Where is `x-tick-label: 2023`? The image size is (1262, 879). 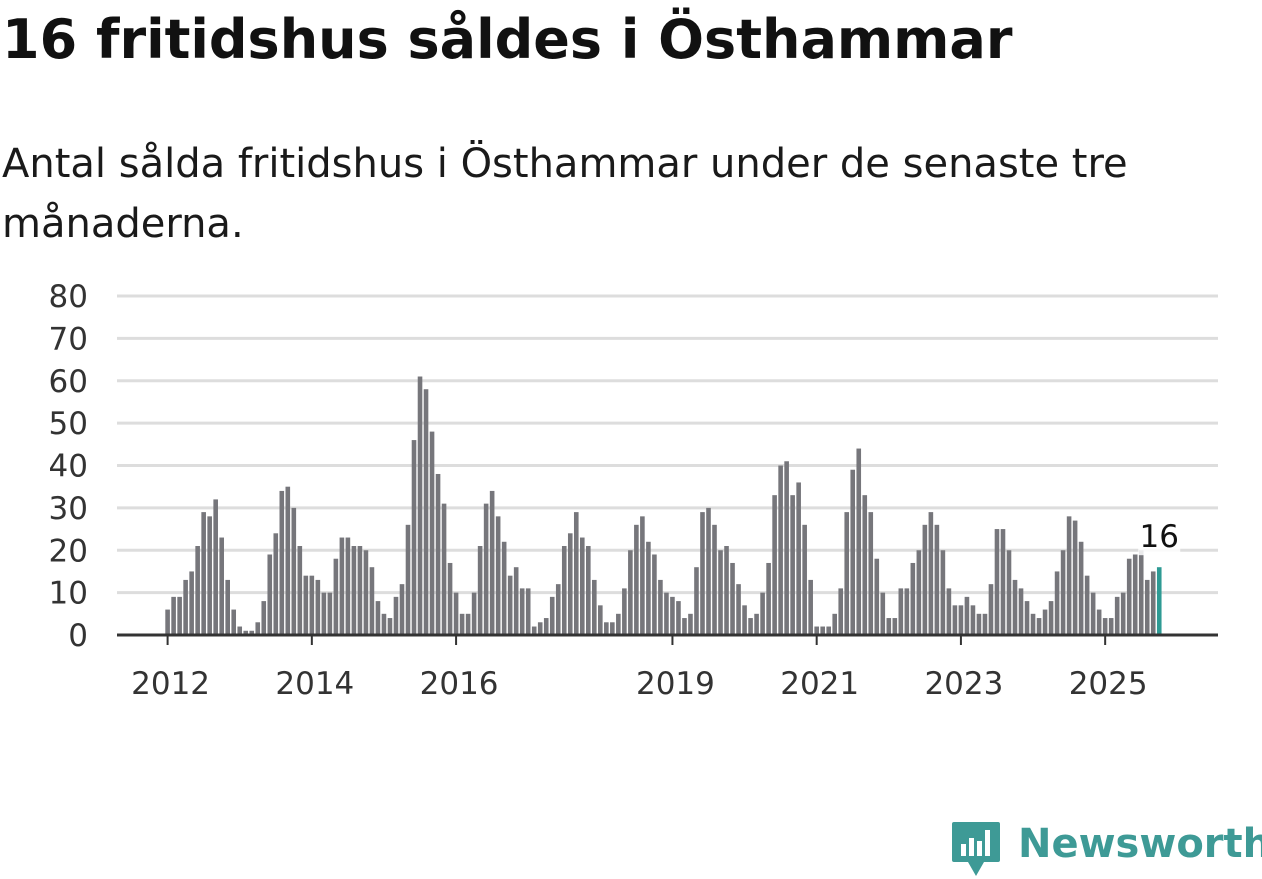 x-tick-label: 2023 is located at coordinates (963, 684).